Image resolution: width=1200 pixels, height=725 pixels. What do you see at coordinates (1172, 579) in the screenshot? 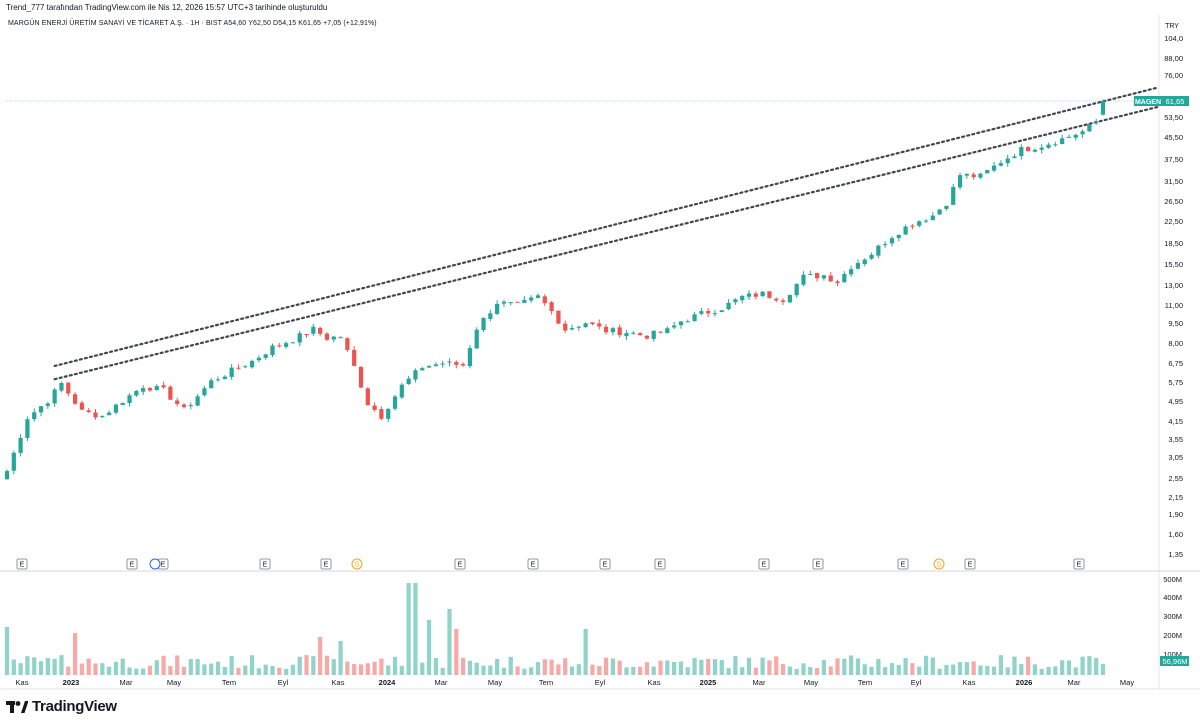
I see `volume-tick-label: 500M` at bounding box center [1172, 579].